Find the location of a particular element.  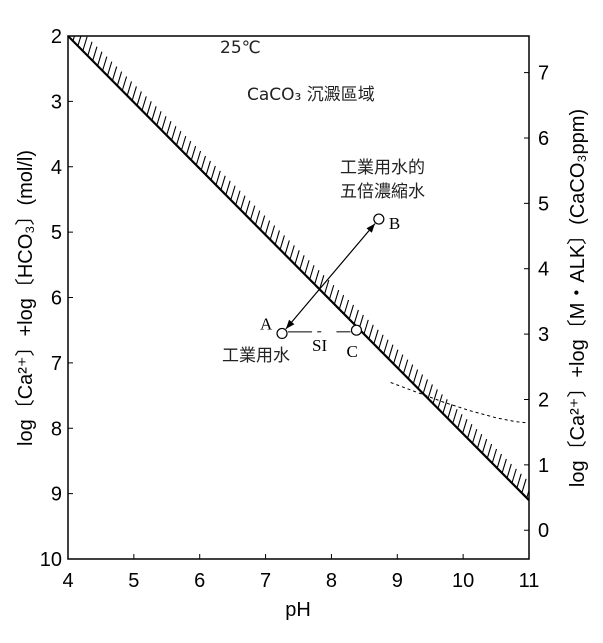

y-right-tick-label: 6 is located at coordinates (543, 139).